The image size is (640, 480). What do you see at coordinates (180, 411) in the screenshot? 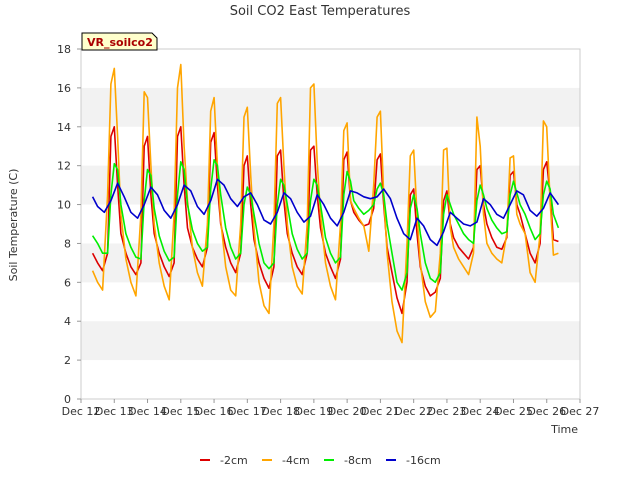
I see `x-tick-label: Dec 15` at bounding box center [180, 411].